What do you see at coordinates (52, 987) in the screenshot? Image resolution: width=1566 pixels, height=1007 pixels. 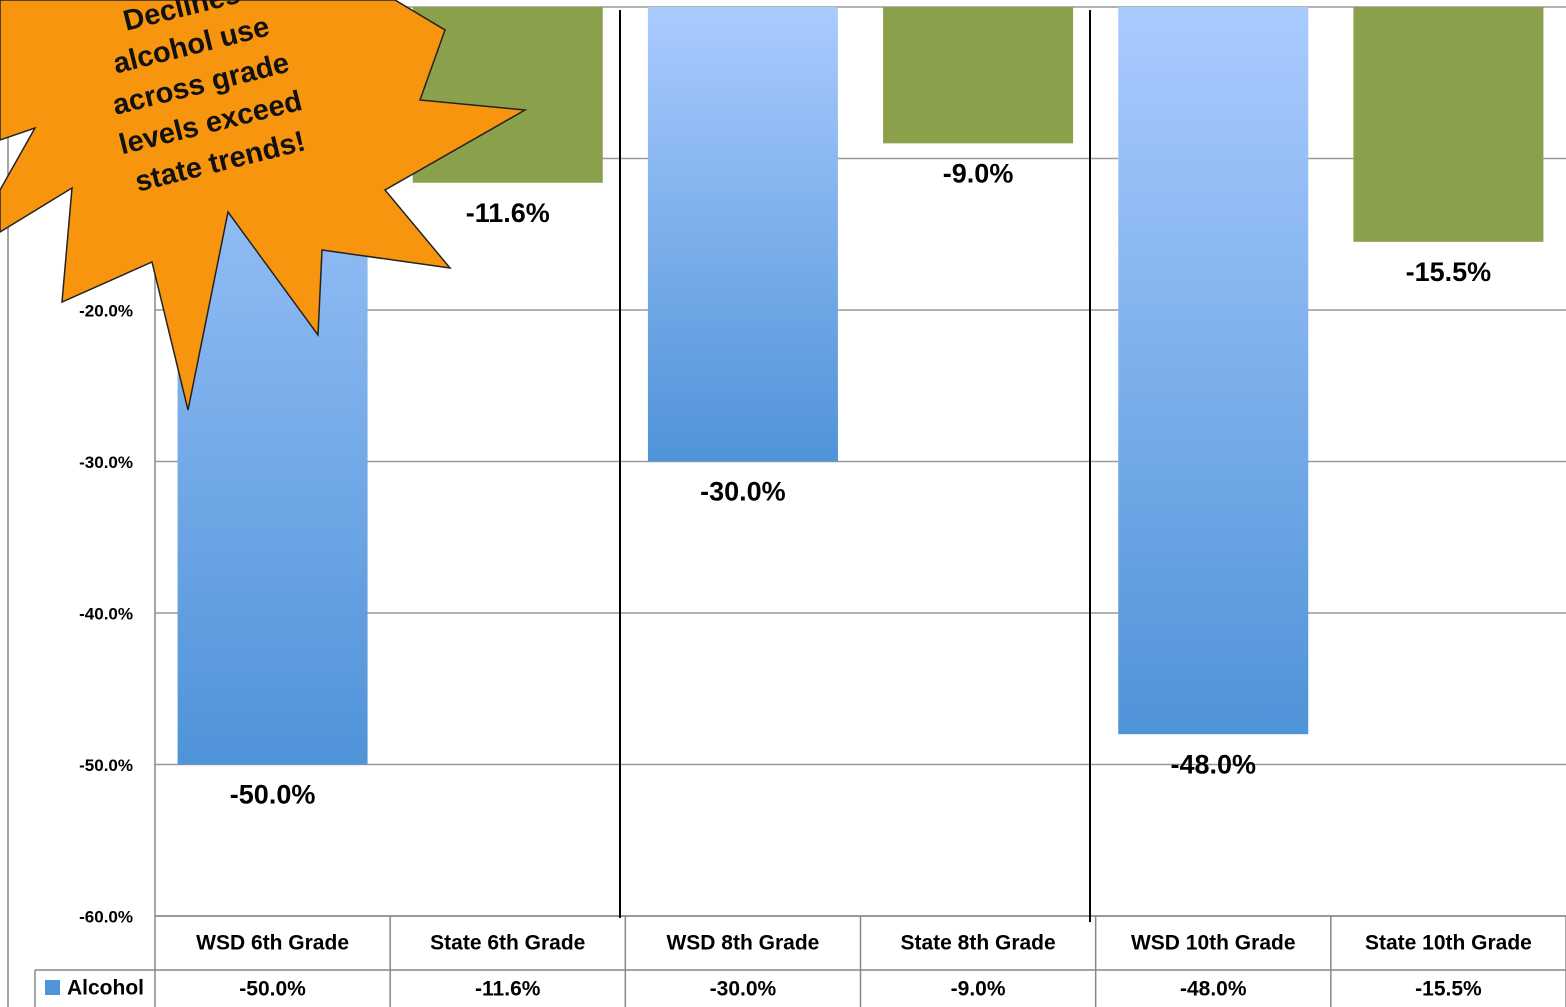 I see `legend-swatch` at bounding box center [52, 987].